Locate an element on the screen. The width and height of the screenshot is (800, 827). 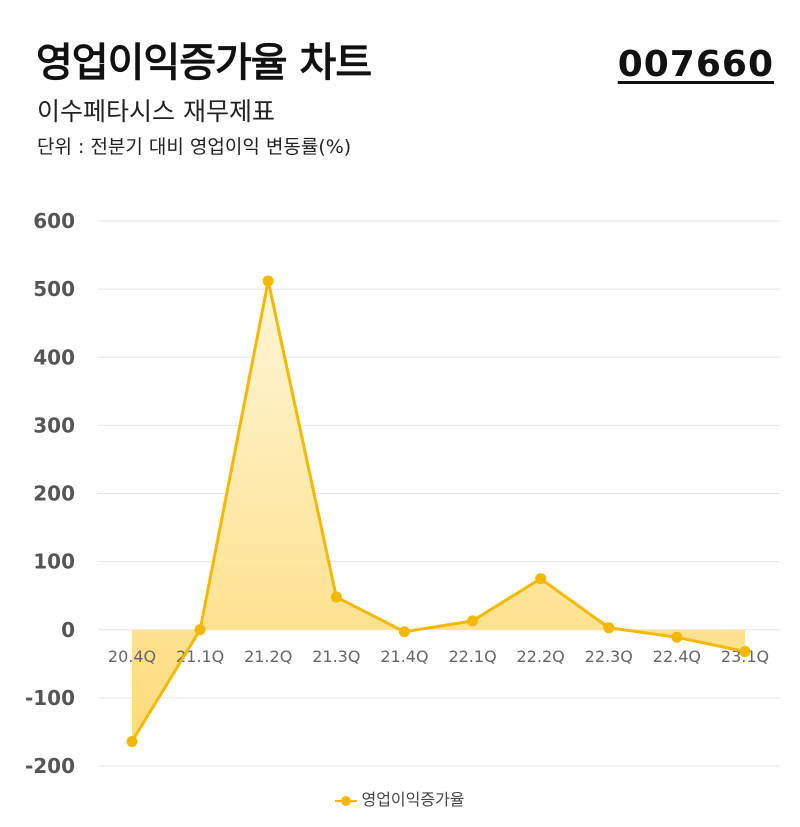
x-tick-label: 22.2Q is located at coordinates (541, 656).